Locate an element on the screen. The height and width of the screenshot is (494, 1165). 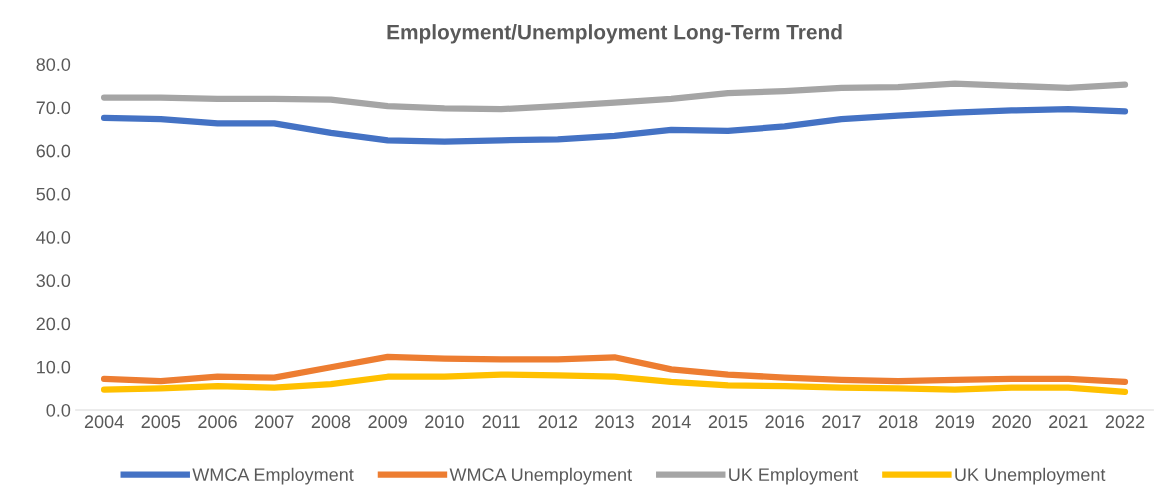
legend-label: WMCA Employment is located at coordinates (273, 476).